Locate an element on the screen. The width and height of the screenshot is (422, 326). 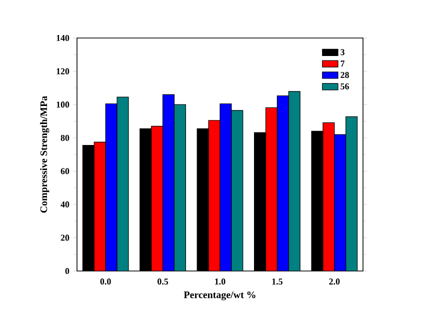
y-tick-label: 140 is located at coordinates (63, 38).